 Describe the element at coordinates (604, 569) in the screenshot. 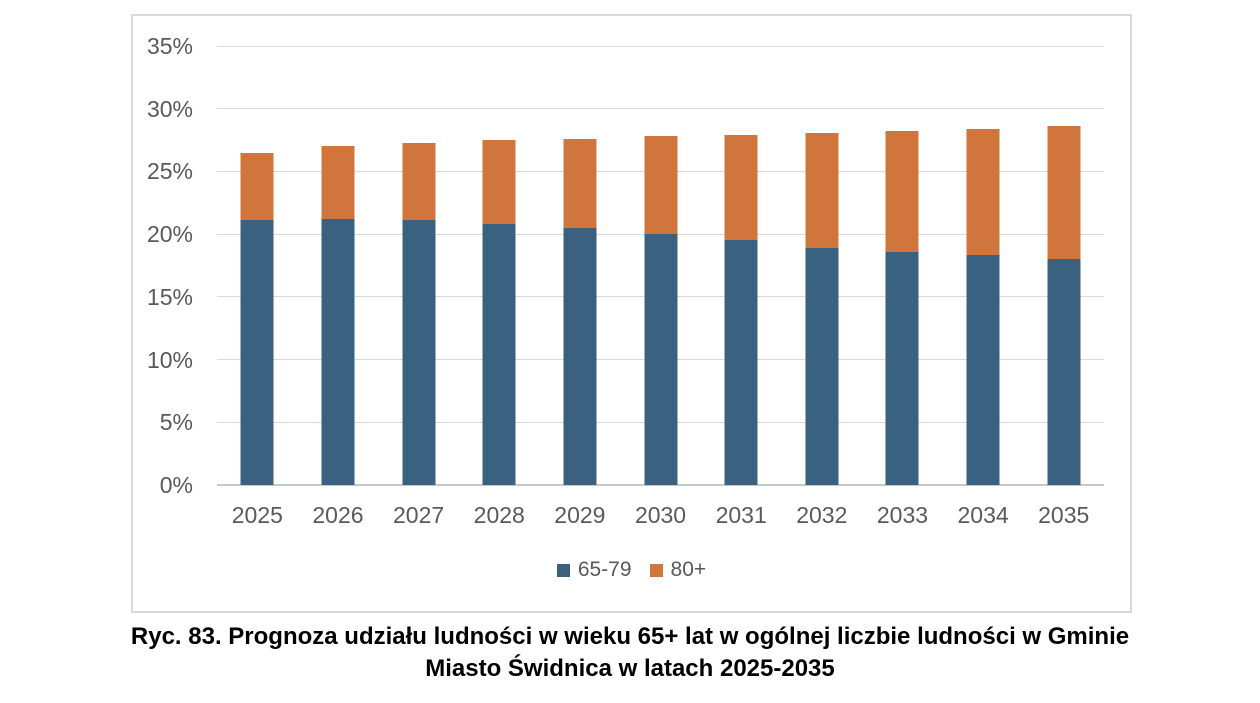

I see `legend-label: 65-79` at that location.